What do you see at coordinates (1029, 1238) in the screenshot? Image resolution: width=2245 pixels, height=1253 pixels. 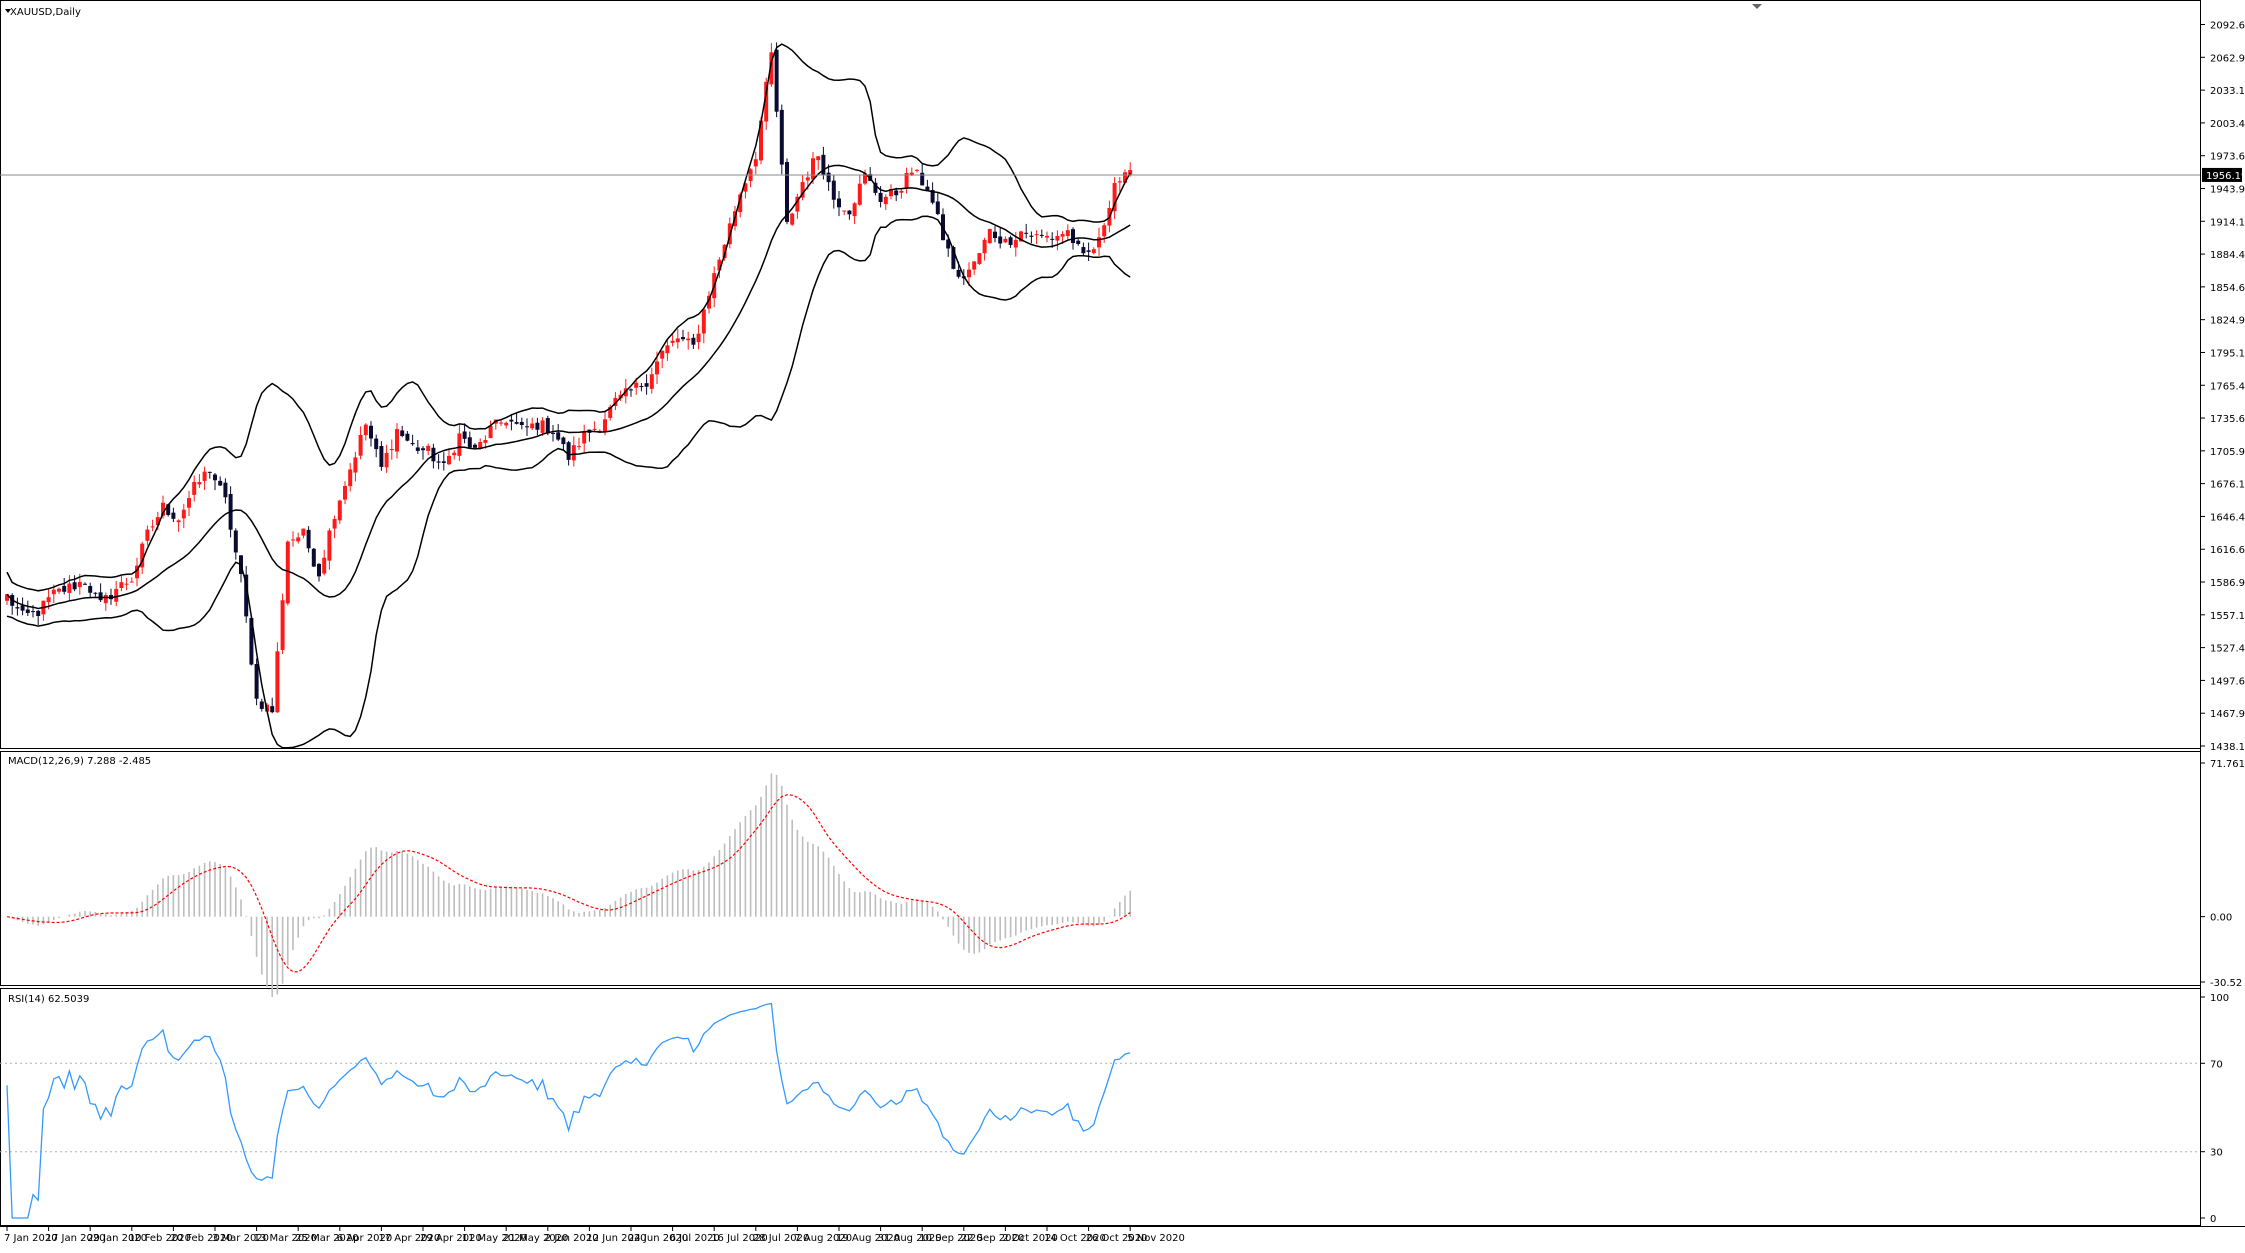 I see `x-tick-label: 2 Oct 2020` at bounding box center [1029, 1238].